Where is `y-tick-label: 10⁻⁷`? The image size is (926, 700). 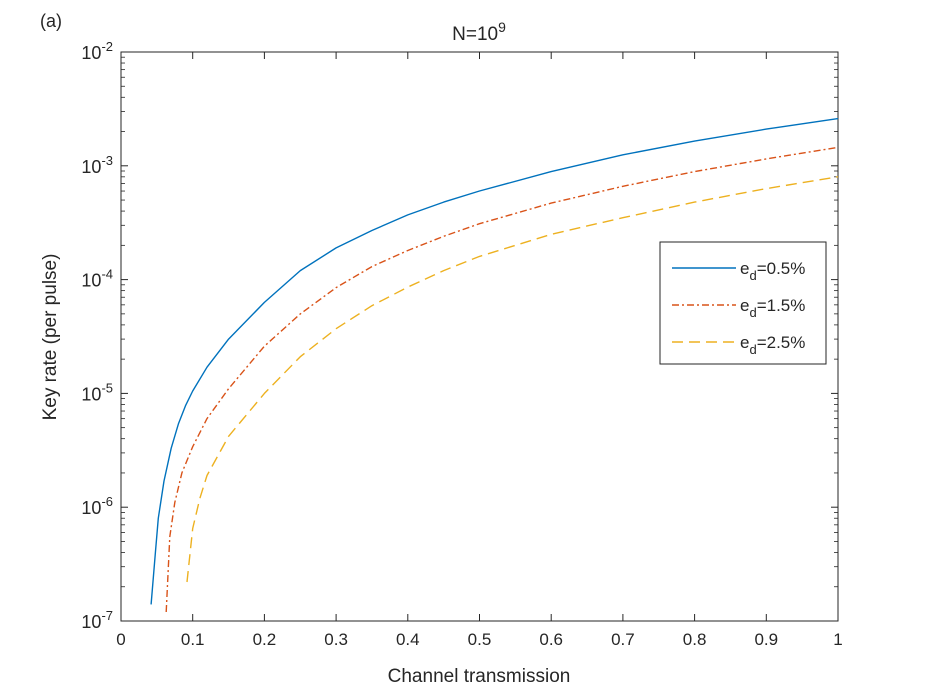 y-tick-label: 10⁻⁷ is located at coordinates (97, 620).